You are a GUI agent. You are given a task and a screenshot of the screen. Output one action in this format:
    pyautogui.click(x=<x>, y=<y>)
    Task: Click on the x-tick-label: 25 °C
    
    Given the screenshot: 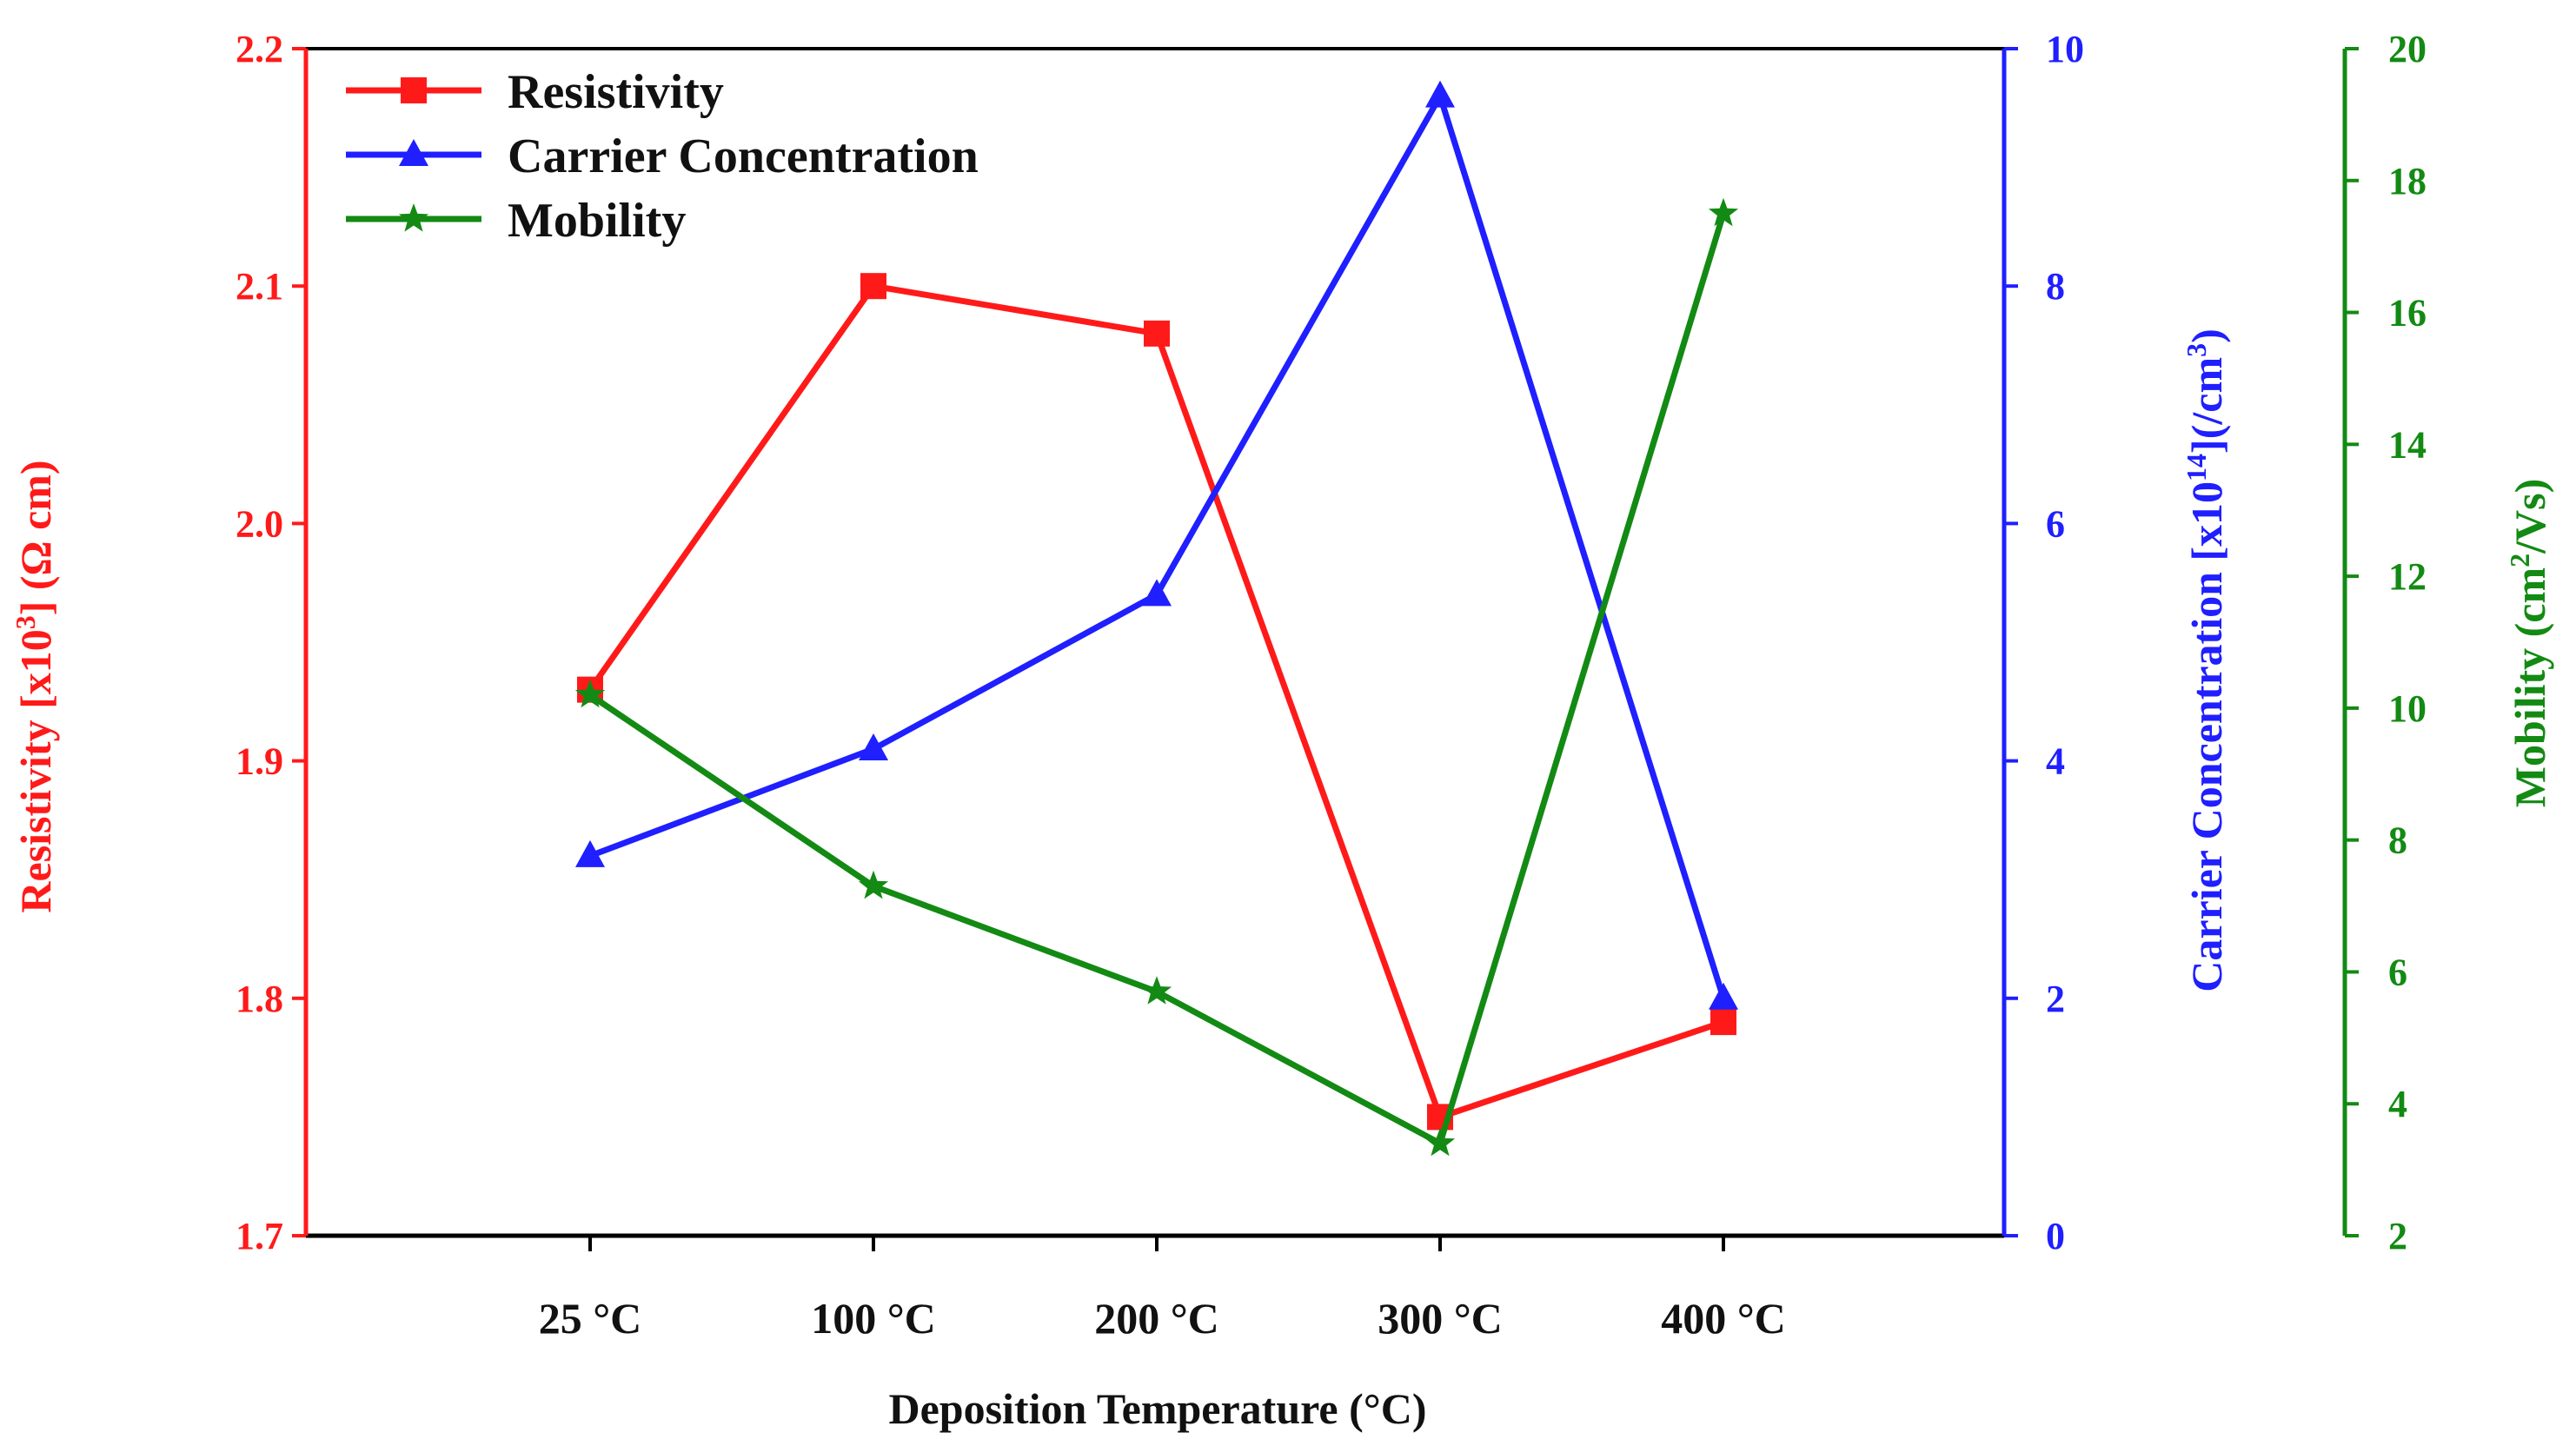 What is the action you would take?
    pyautogui.click(x=590, y=1318)
    